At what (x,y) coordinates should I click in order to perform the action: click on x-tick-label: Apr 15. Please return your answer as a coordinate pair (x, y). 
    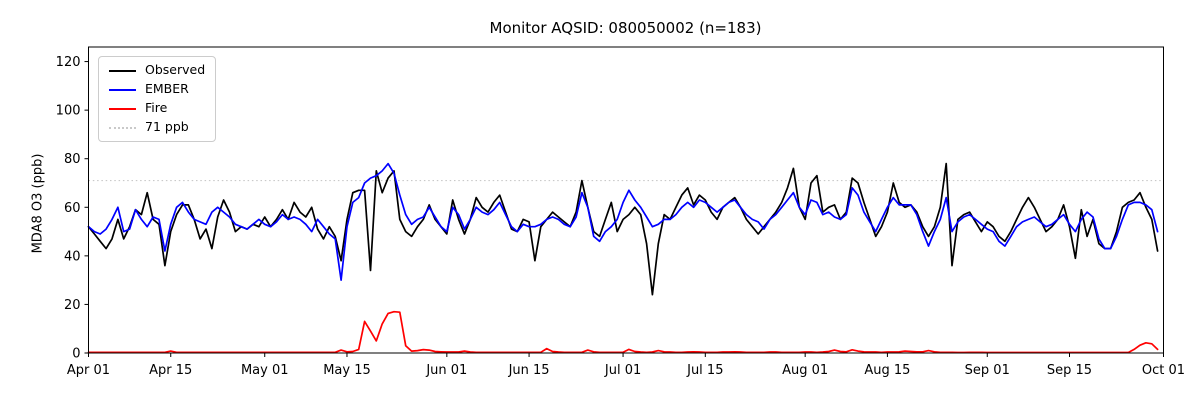
    Looking at the image, I should click on (170, 370).